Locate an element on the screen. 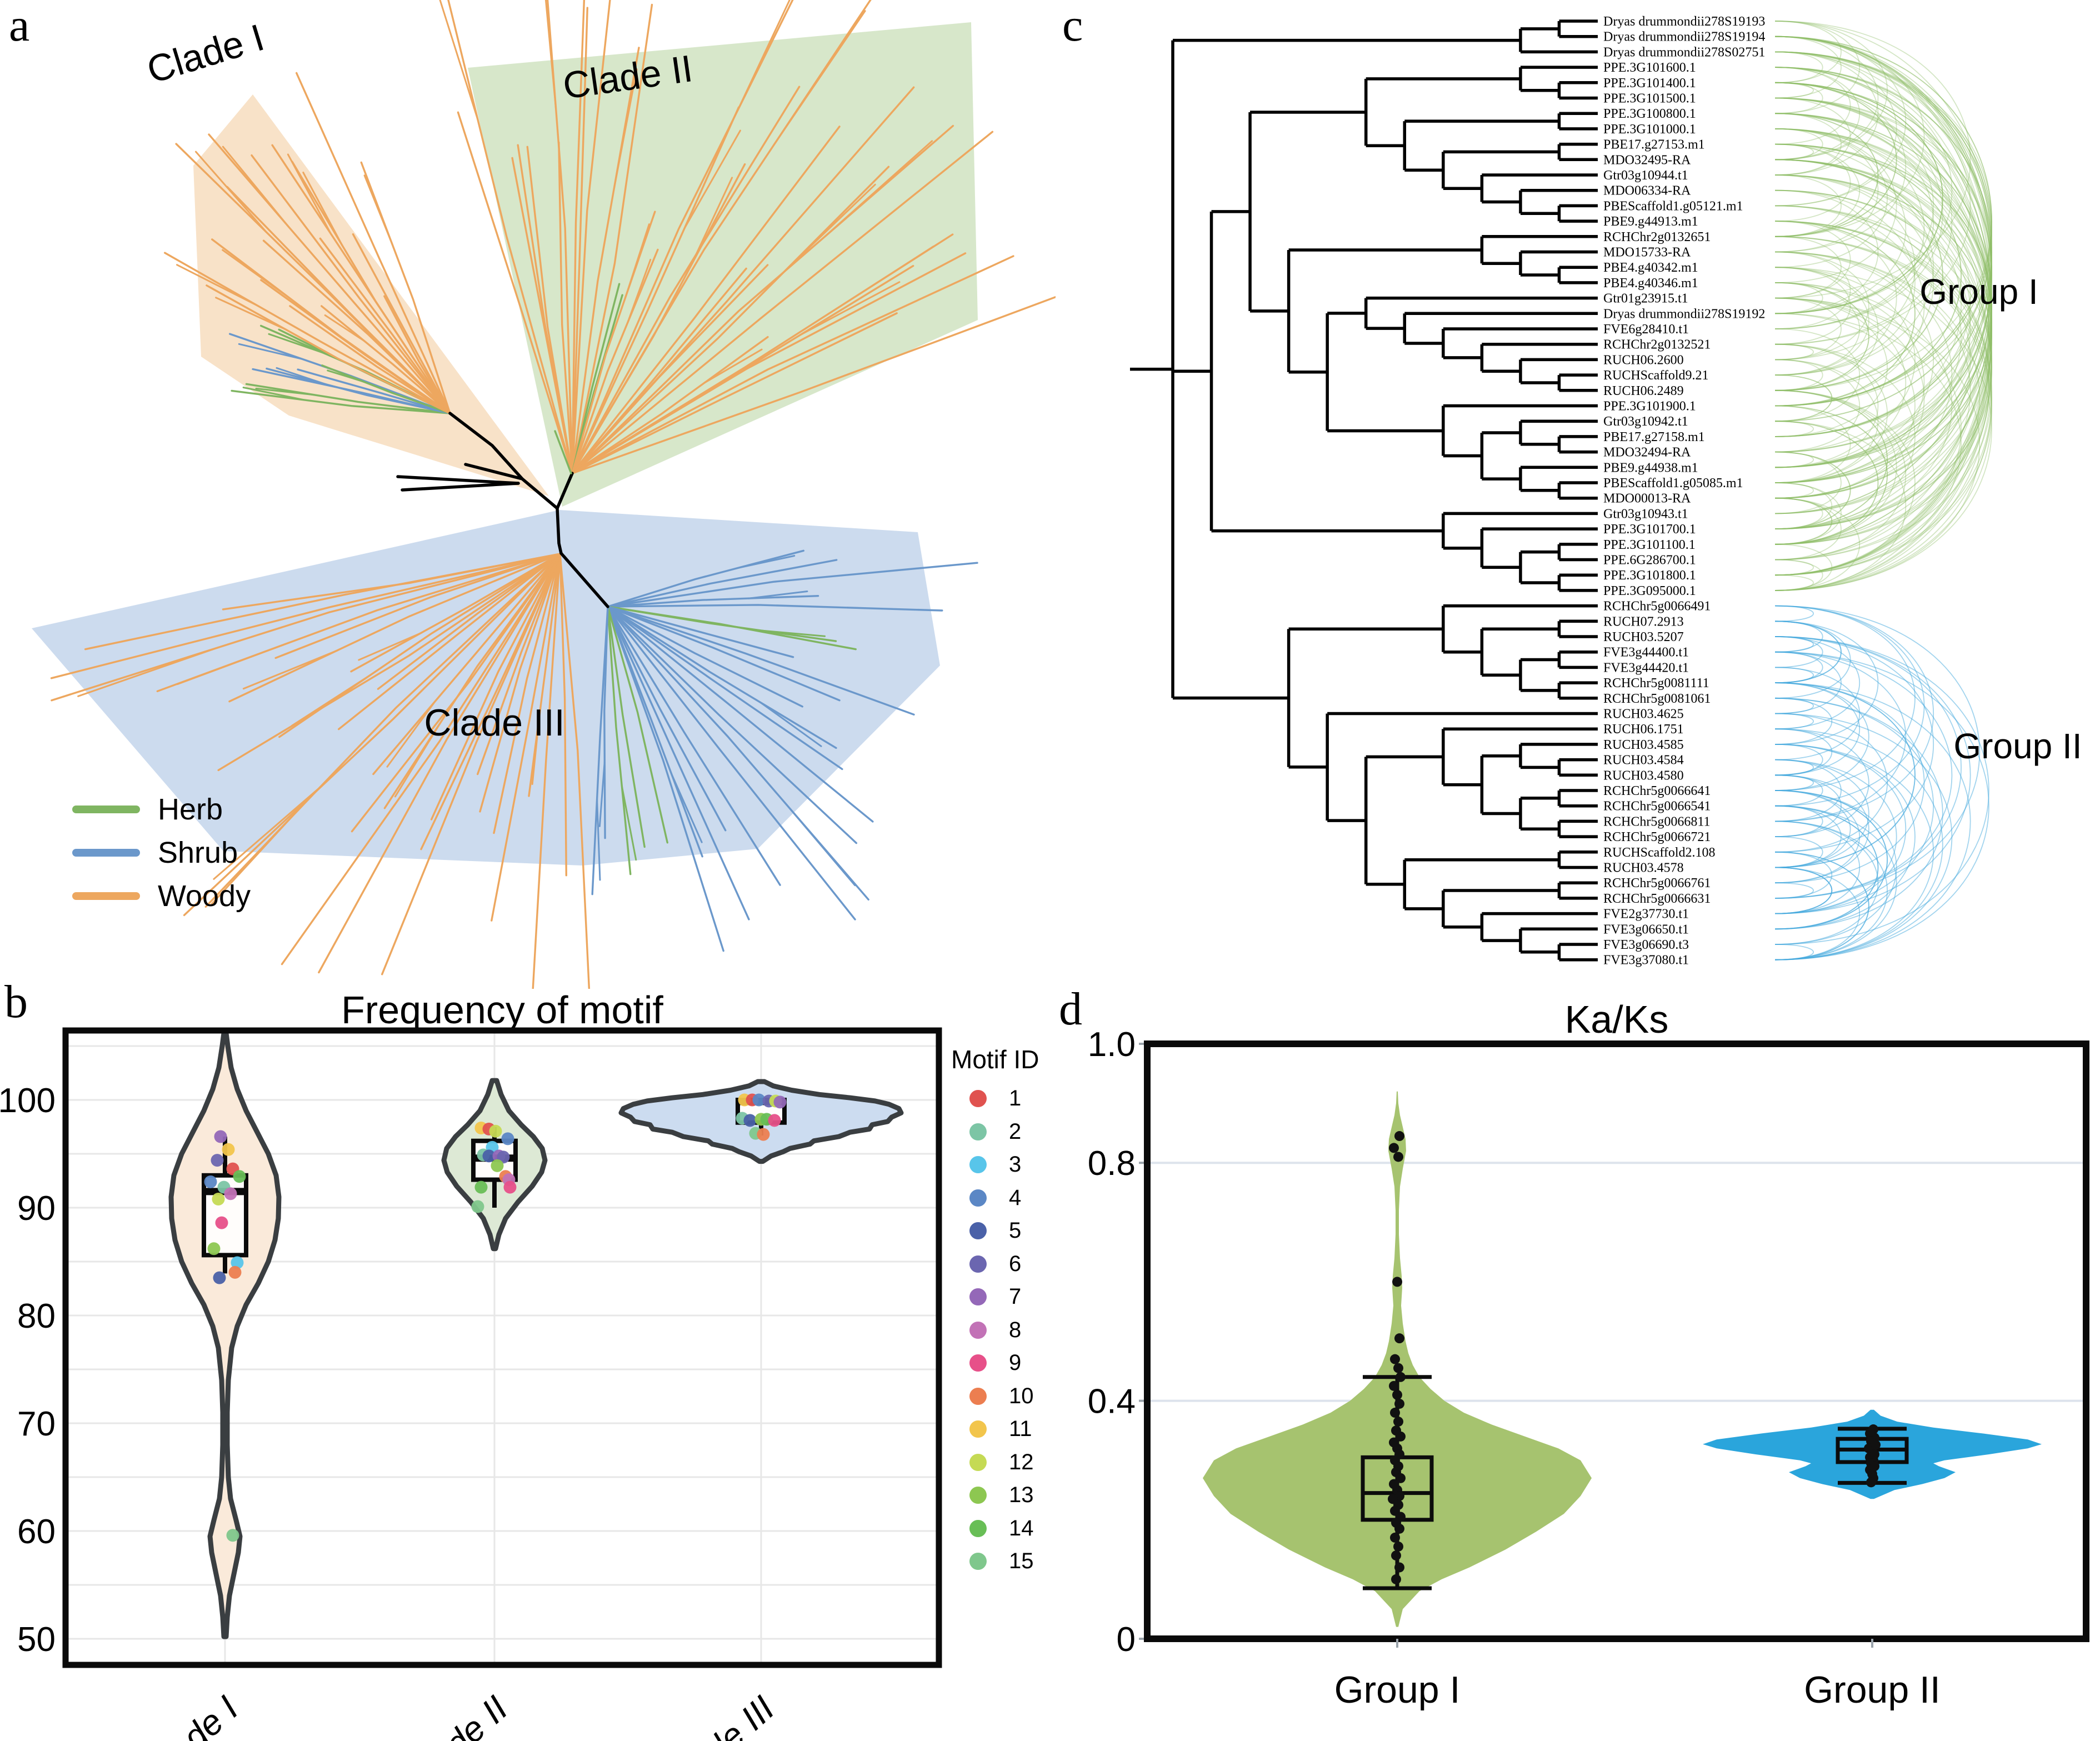 This screenshot has height=1741, width=2100. backbone-branch is located at coordinates (559, 531).